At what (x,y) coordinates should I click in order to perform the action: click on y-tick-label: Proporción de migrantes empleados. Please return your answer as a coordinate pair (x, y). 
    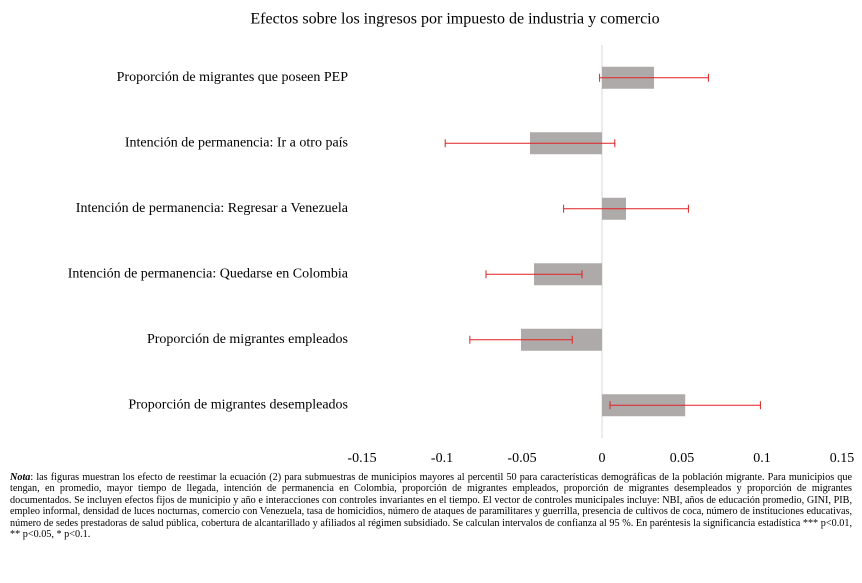
    Looking at the image, I should click on (247, 339).